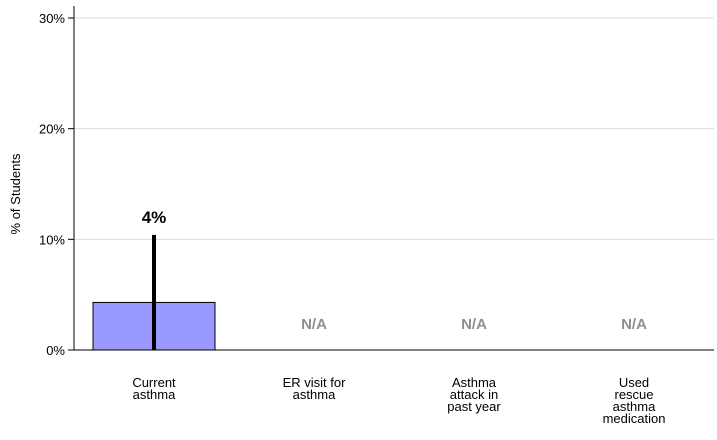 The height and width of the screenshot is (440, 717). I want to click on category-label-line: Used, so click(634, 382).